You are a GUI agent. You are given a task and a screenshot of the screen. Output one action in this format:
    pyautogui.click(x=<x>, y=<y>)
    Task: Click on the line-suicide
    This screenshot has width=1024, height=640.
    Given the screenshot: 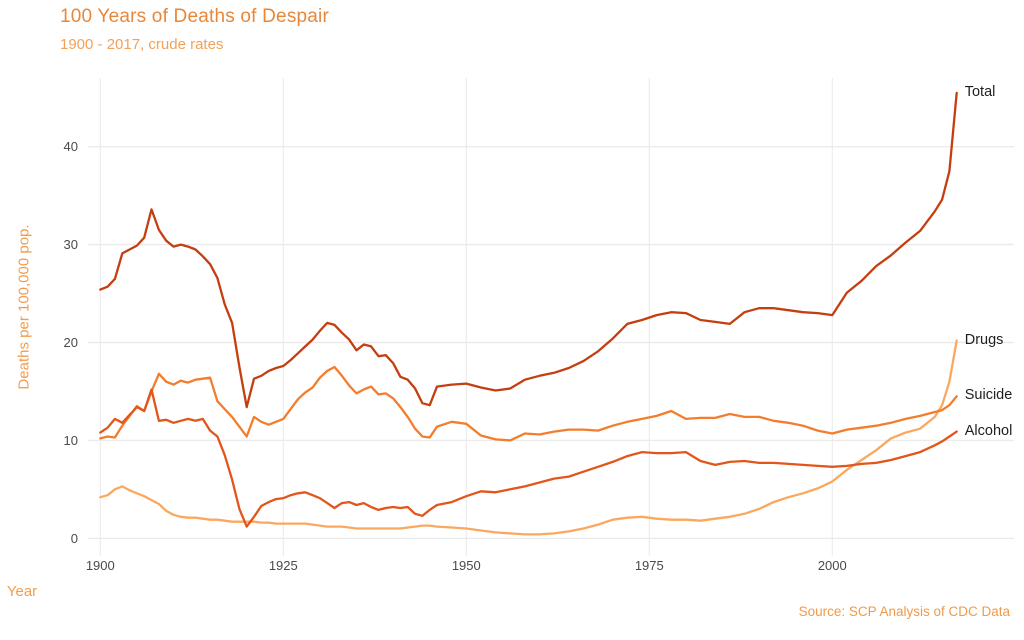 What is the action you would take?
    pyautogui.click(x=528, y=403)
    